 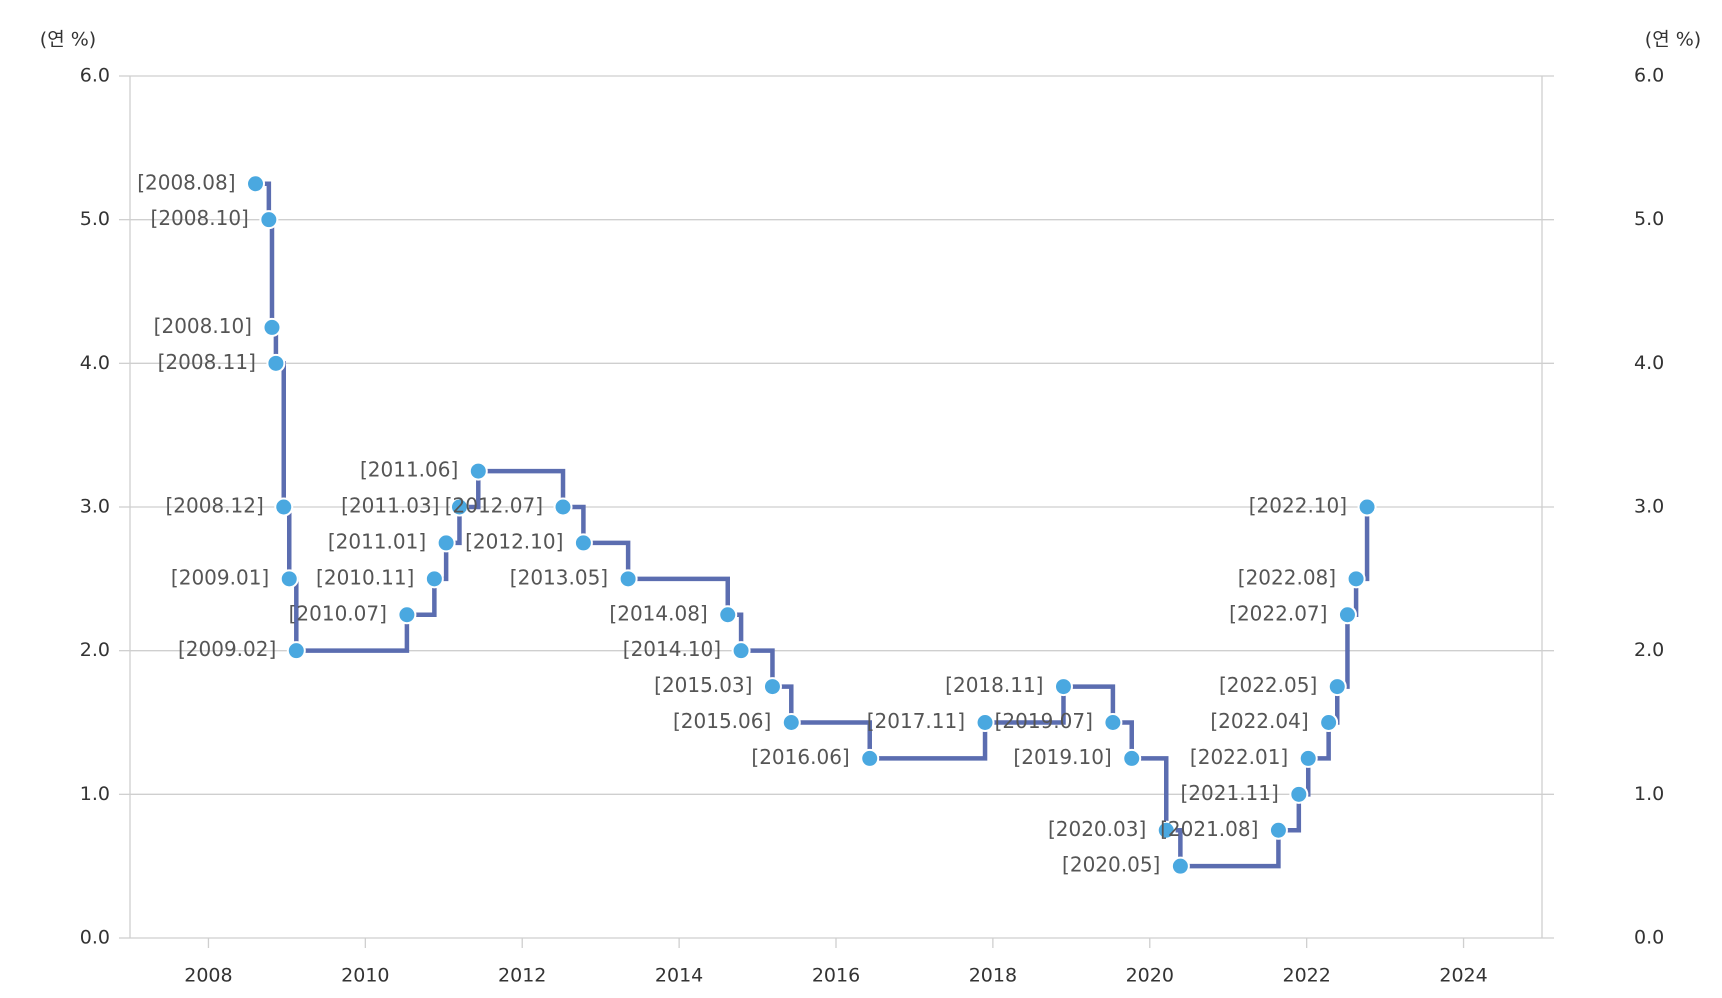 What do you see at coordinates (1150, 976) in the screenshot?
I see `x-tick-label: 2020` at bounding box center [1150, 976].